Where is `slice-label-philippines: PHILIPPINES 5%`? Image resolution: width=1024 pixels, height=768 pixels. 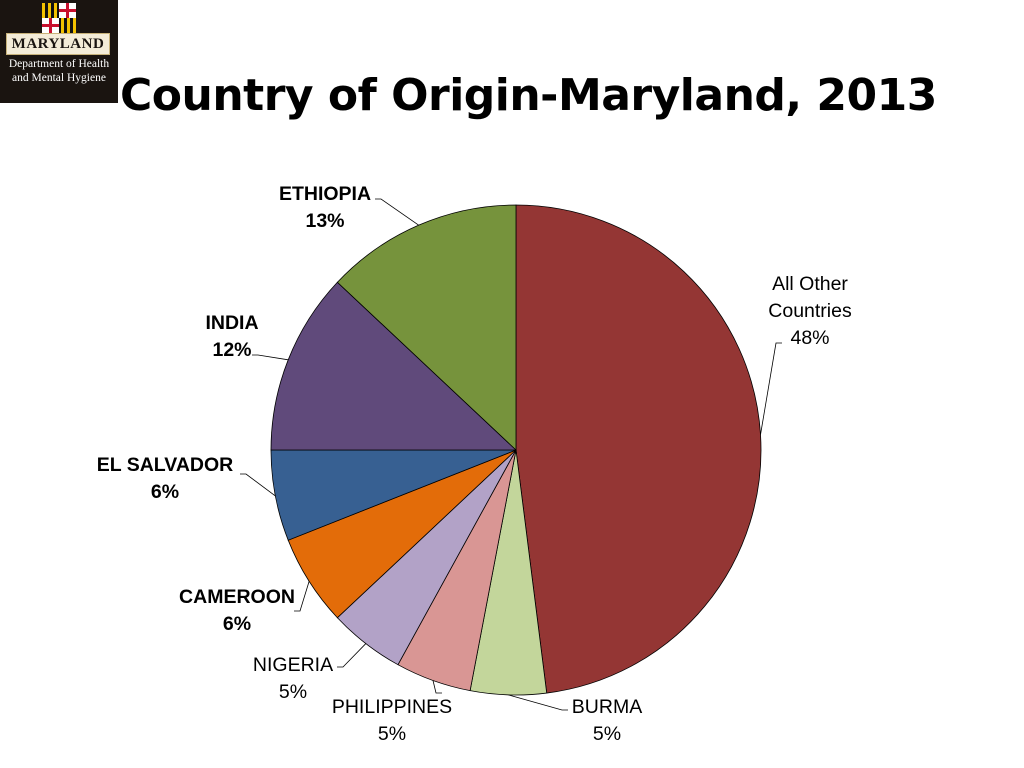 slice-label-philippines: PHILIPPINES 5% is located at coordinates (392, 720).